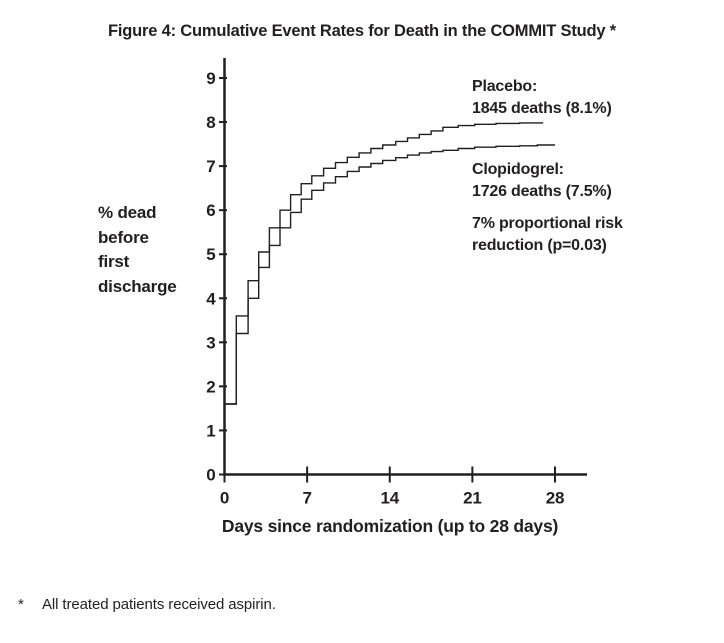 The height and width of the screenshot is (643, 724). Describe the element at coordinates (210, 166) in the screenshot. I see `y-tick-label: 7` at that location.